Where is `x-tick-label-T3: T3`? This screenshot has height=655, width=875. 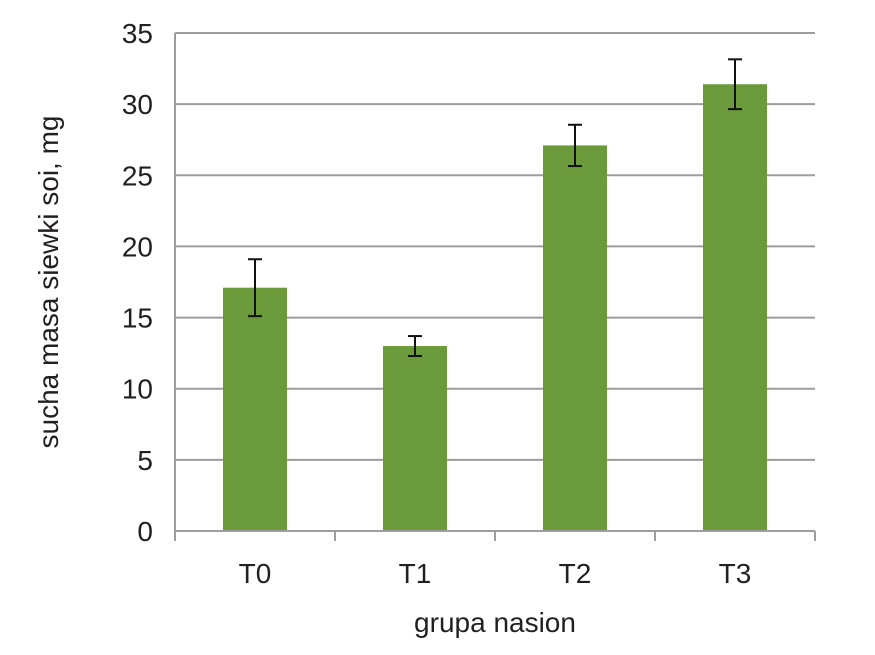
x-tick-label-T3: T3 is located at coordinates (735, 573).